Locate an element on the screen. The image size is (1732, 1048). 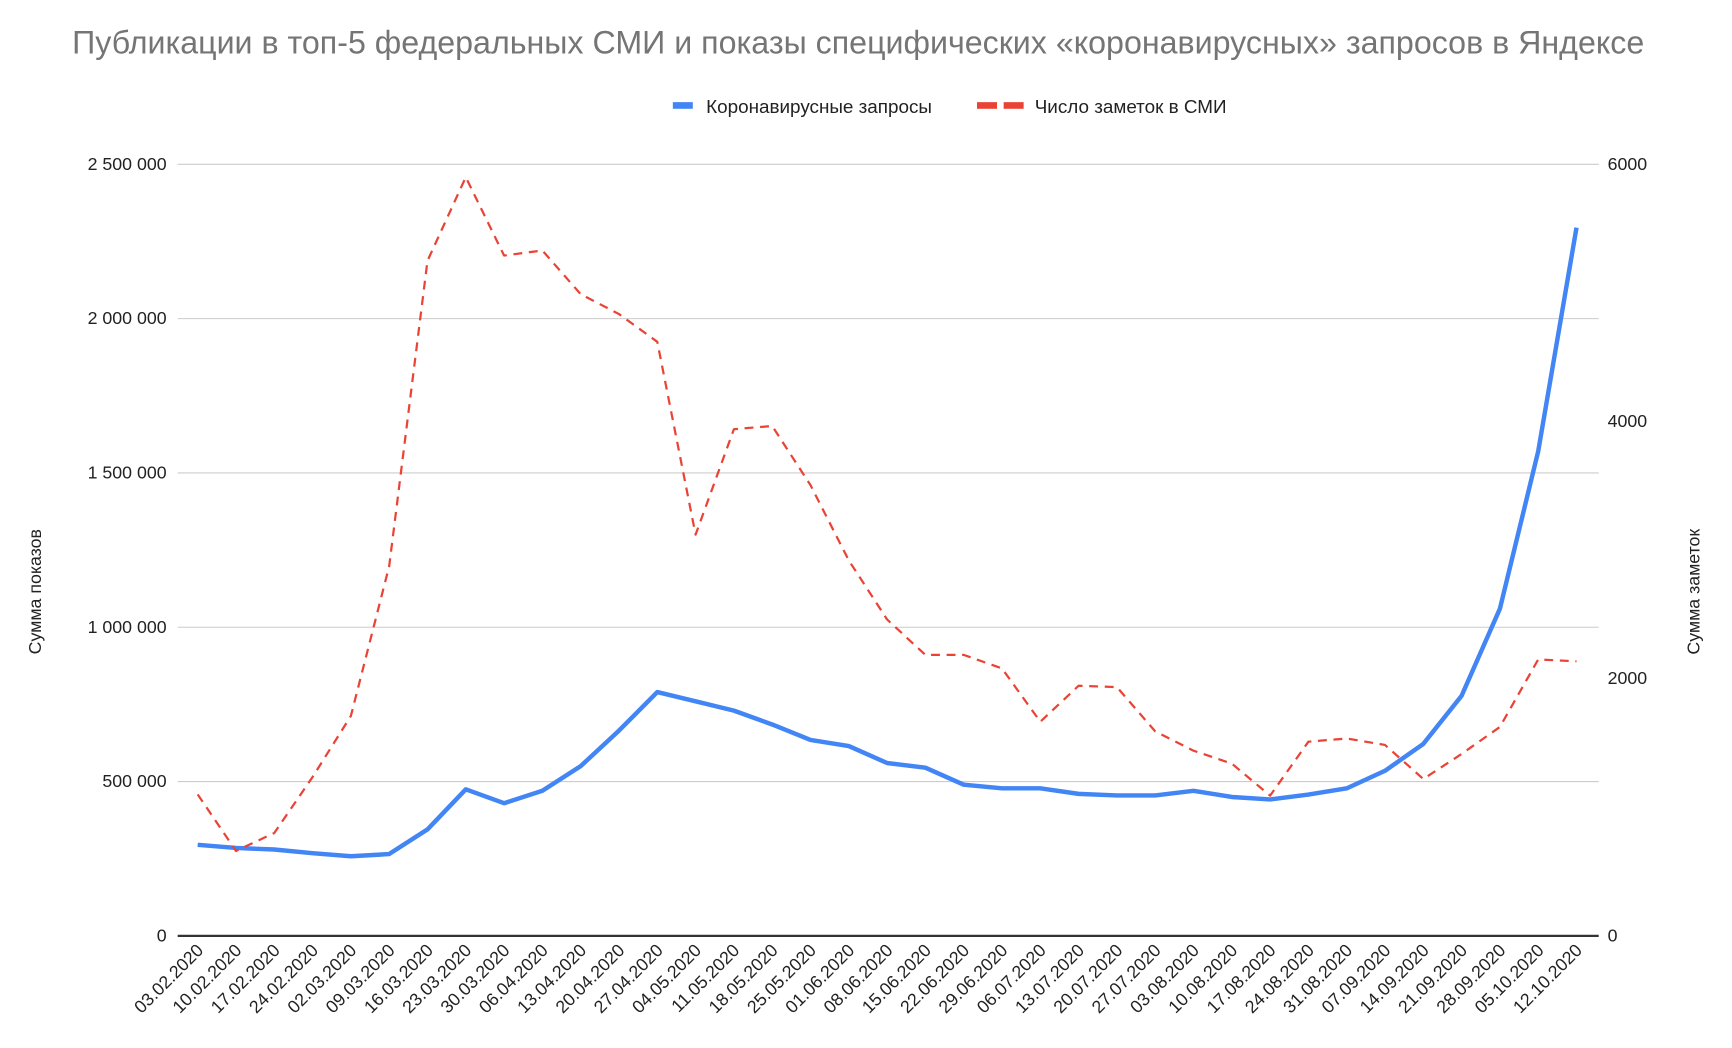
left-tick-label: 1 000 000 is located at coordinates (127, 627).